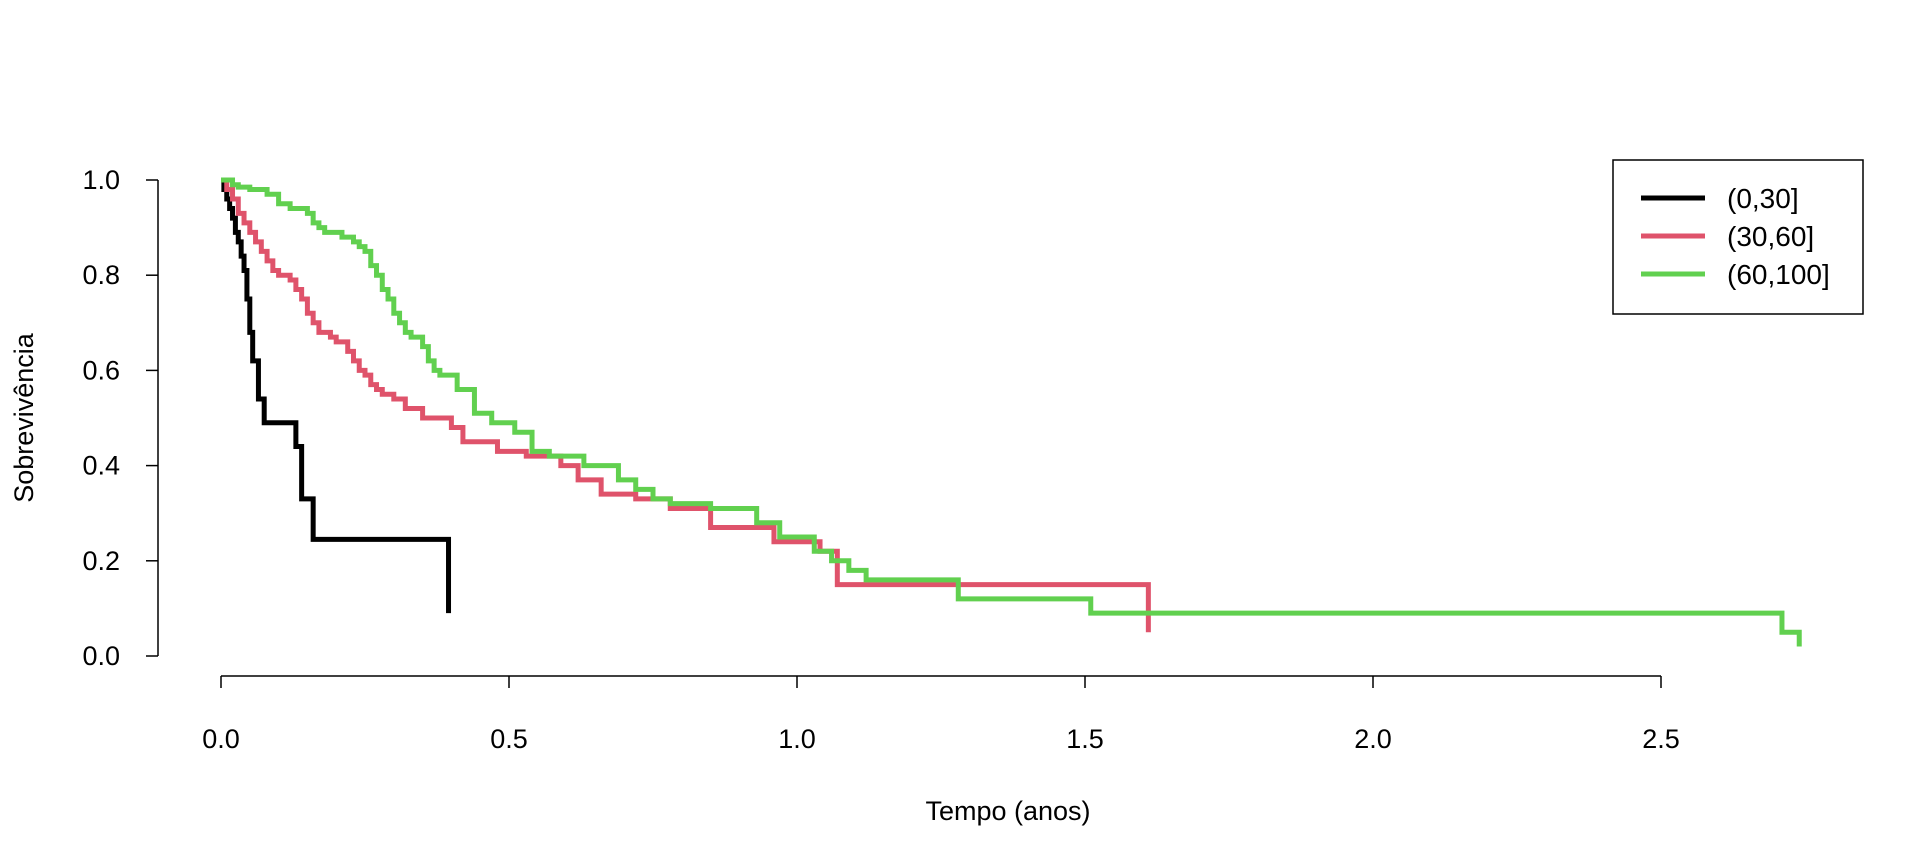 This screenshot has height=864, width=1920. What do you see at coordinates (221, 739) in the screenshot?
I see `x-tick-label: 0.0` at bounding box center [221, 739].